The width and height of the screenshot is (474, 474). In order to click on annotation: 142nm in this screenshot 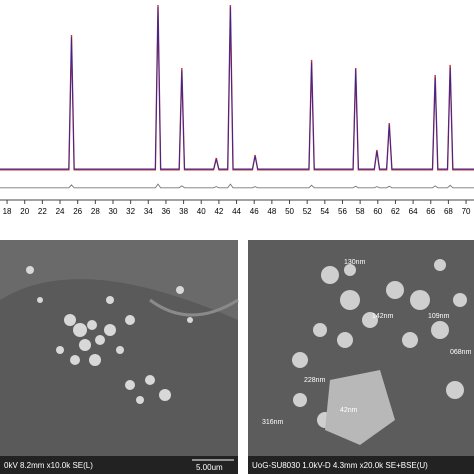, I will do `click(383, 316)`.